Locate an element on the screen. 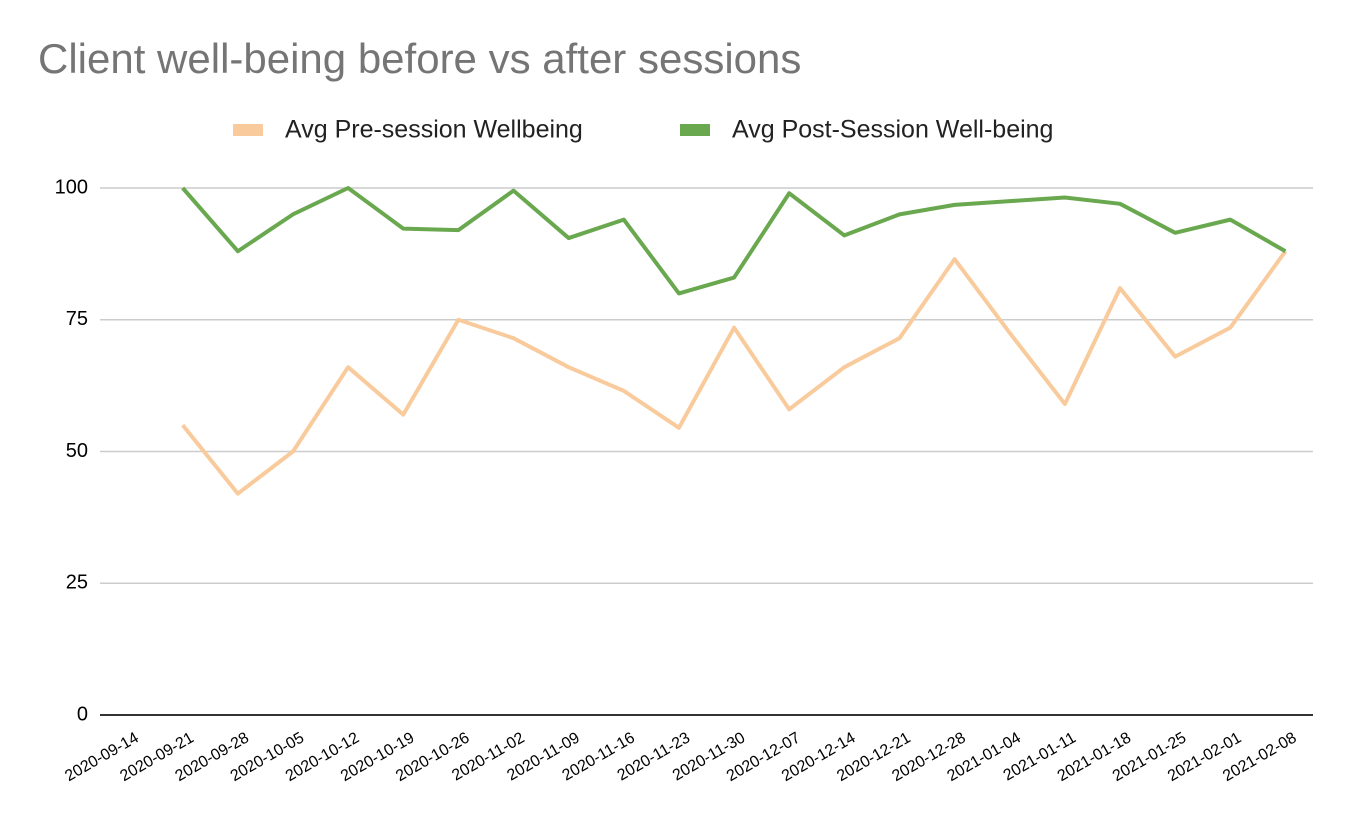  legend-label: Avg Pre-session Wellbeing is located at coordinates (434, 130).